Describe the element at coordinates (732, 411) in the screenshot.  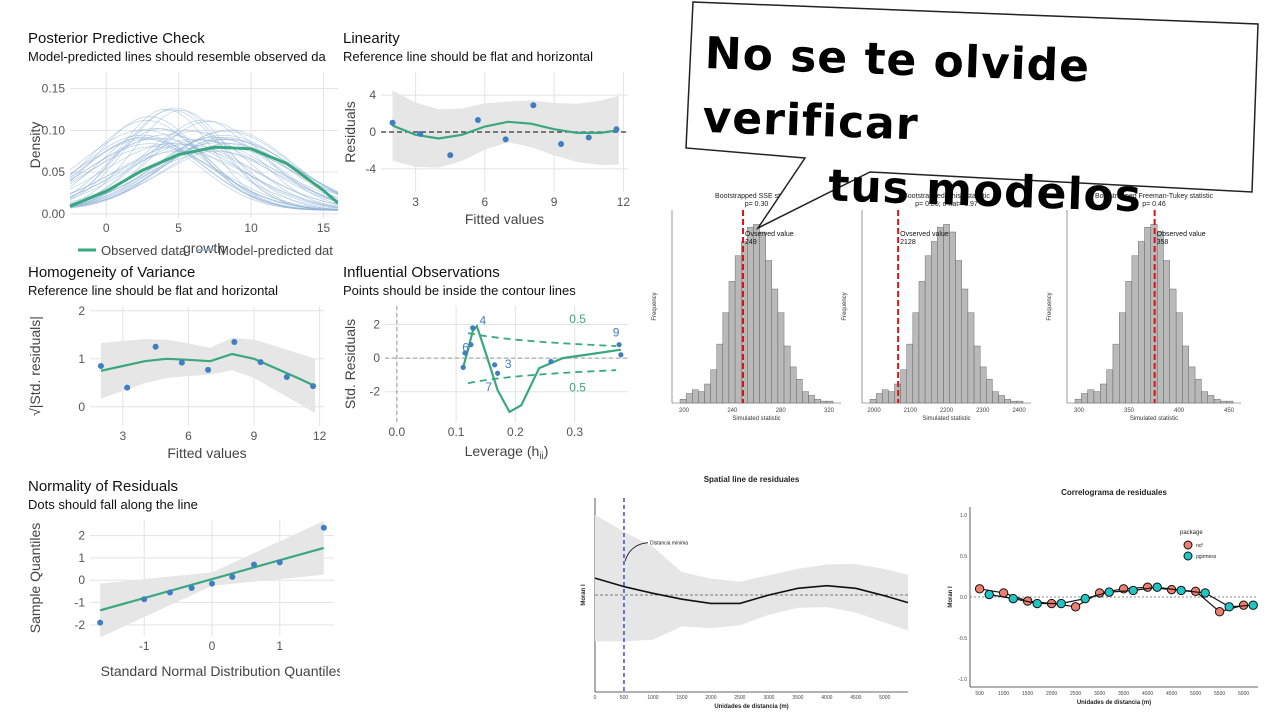
I see `x-tick-label: 240` at that location.